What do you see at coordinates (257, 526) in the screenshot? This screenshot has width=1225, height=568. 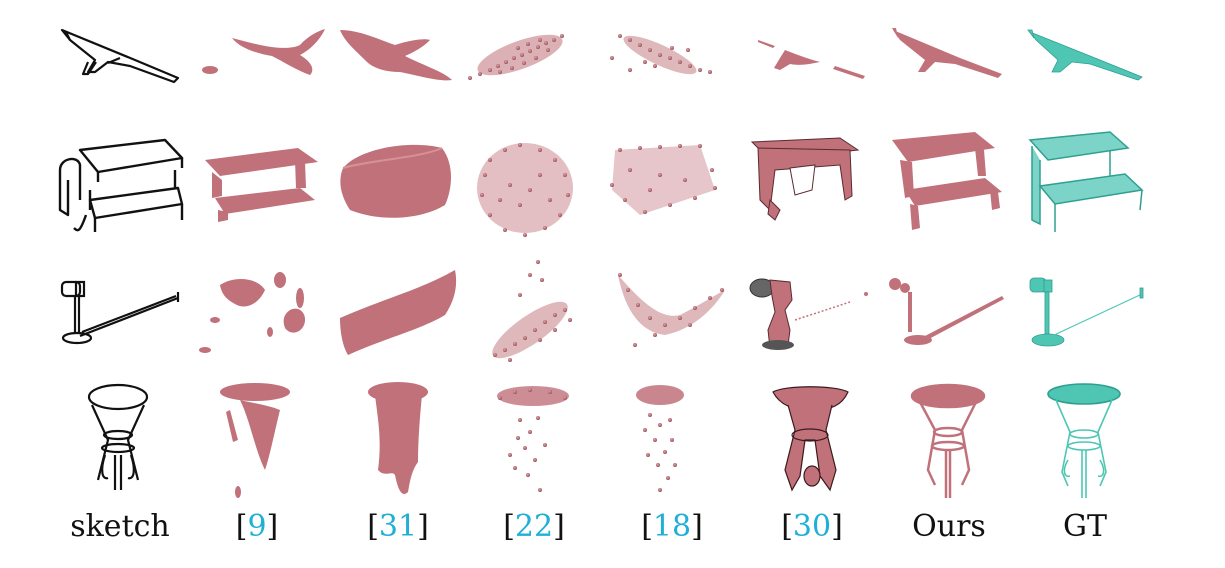 I see `column-label-ref-9: [9]` at bounding box center [257, 526].